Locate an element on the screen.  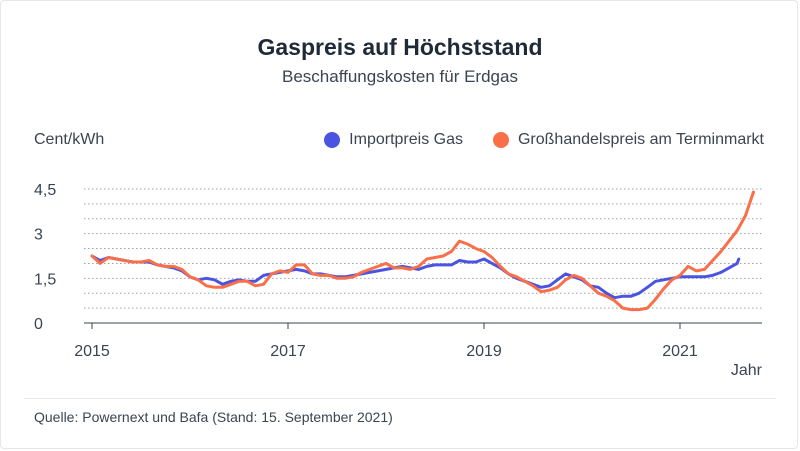
y-tick-label: 4,5 is located at coordinates (45, 190).